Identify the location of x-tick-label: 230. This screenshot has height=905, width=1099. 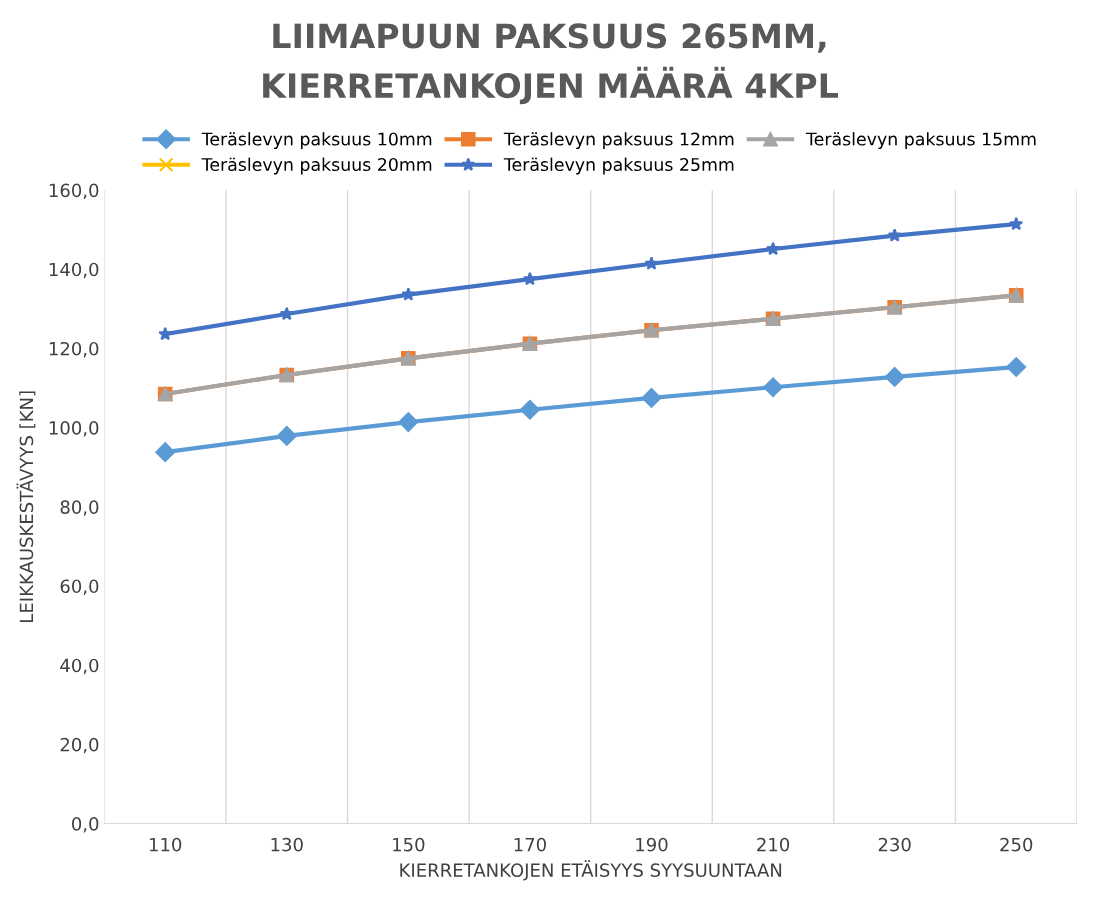
(894, 844).